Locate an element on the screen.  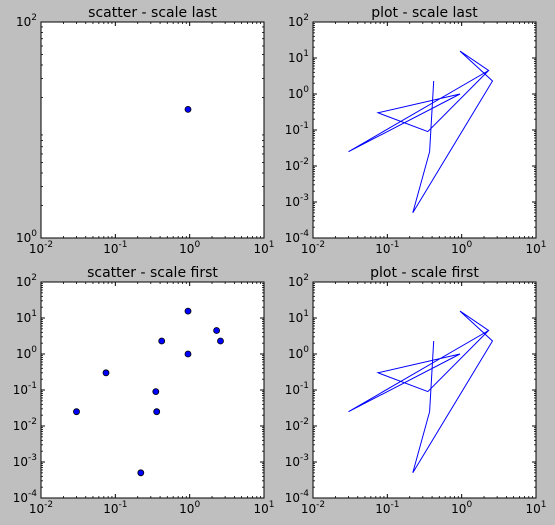
subplot-title: plot - scale last is located at coordinates (424, 13).